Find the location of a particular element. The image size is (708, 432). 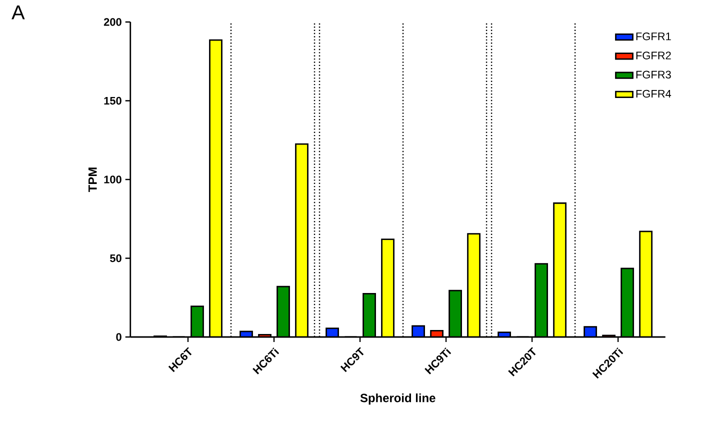

text: A is located at coordinates (18, 13).